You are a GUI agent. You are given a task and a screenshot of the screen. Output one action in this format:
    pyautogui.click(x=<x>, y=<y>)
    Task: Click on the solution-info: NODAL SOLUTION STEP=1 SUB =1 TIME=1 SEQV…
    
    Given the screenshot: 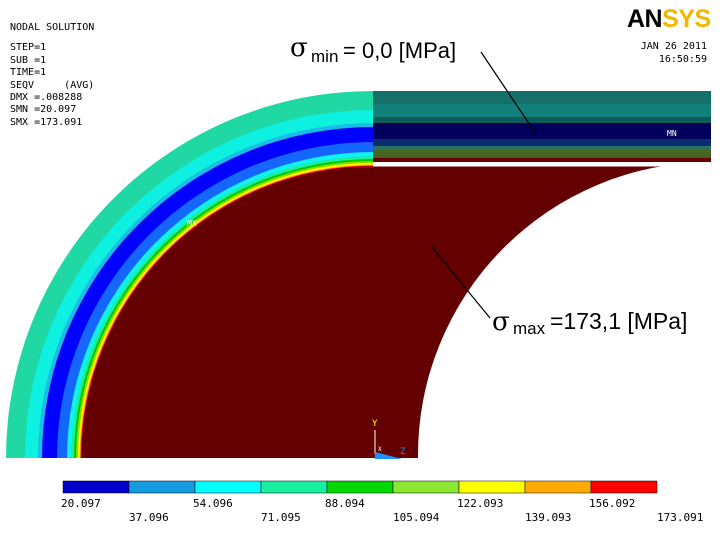 What is the action you would take?
    pyautogui.click(x=52, y=75)
    